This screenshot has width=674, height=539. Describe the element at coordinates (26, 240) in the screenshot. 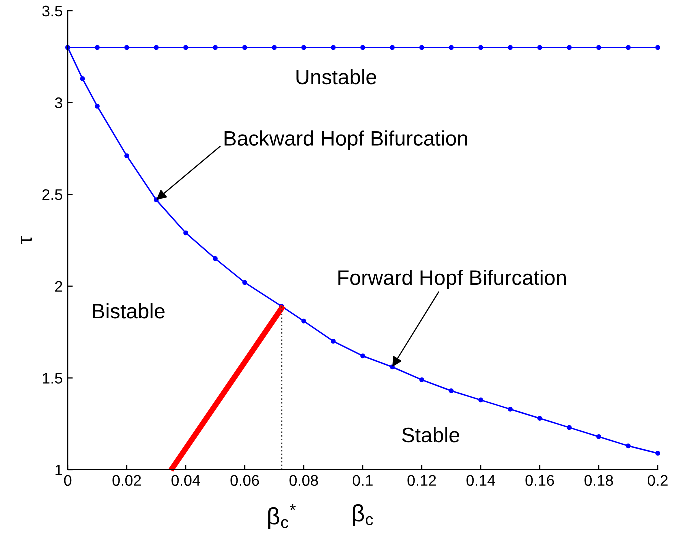

I see `y-axis-title: τ` at that location.